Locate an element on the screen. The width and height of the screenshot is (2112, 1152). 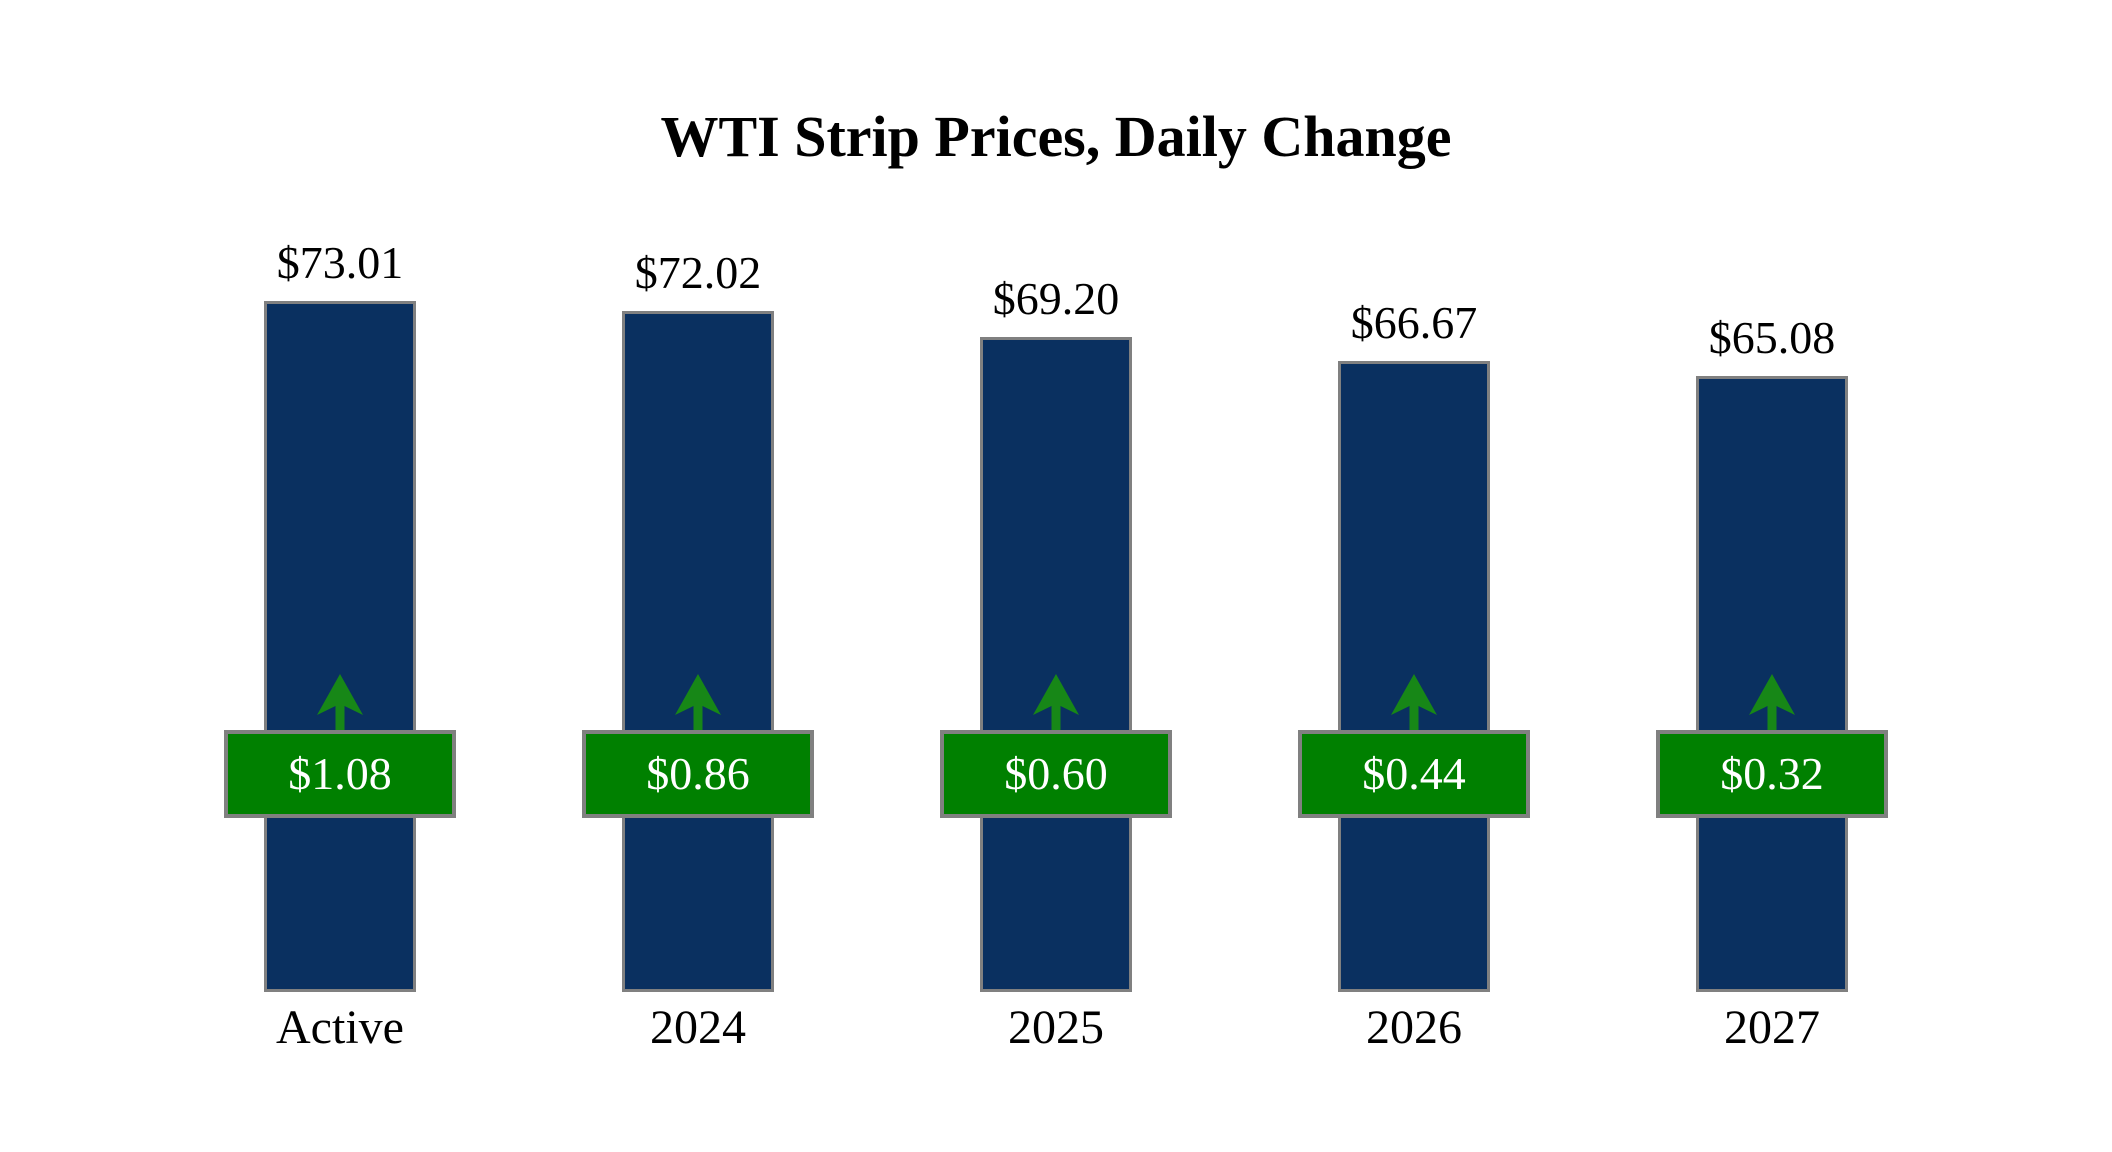
daily-change-badge: $0.86 is located at coordinates (698, 774).